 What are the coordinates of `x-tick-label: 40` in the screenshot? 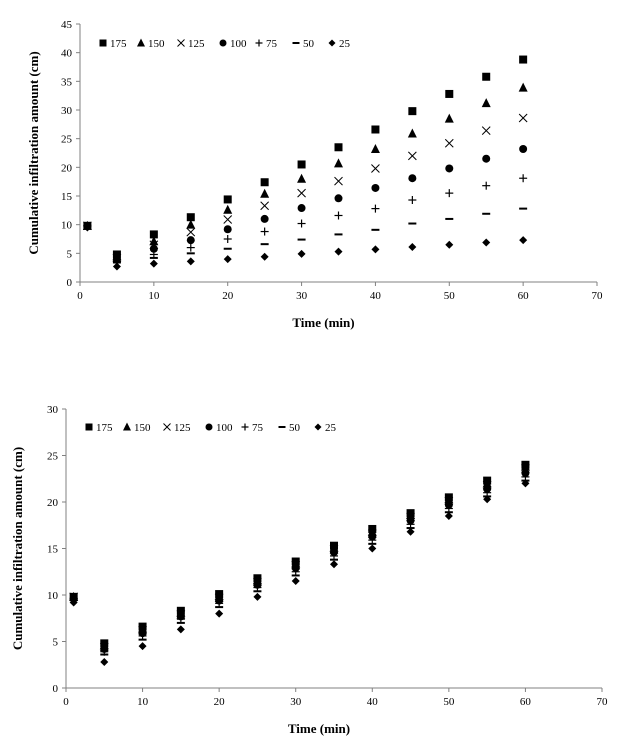 It's located at (373, 702).